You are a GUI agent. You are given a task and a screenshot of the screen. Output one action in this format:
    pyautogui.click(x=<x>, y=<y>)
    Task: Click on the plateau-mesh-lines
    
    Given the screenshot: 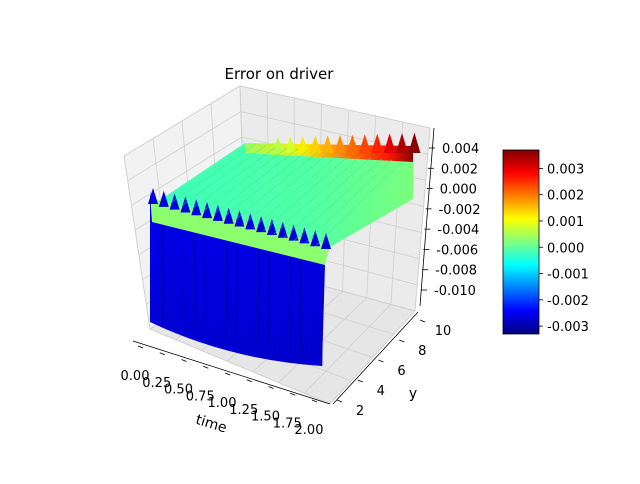 What is the action you would take?
    pyautogui.click(x=286, y=195)
    